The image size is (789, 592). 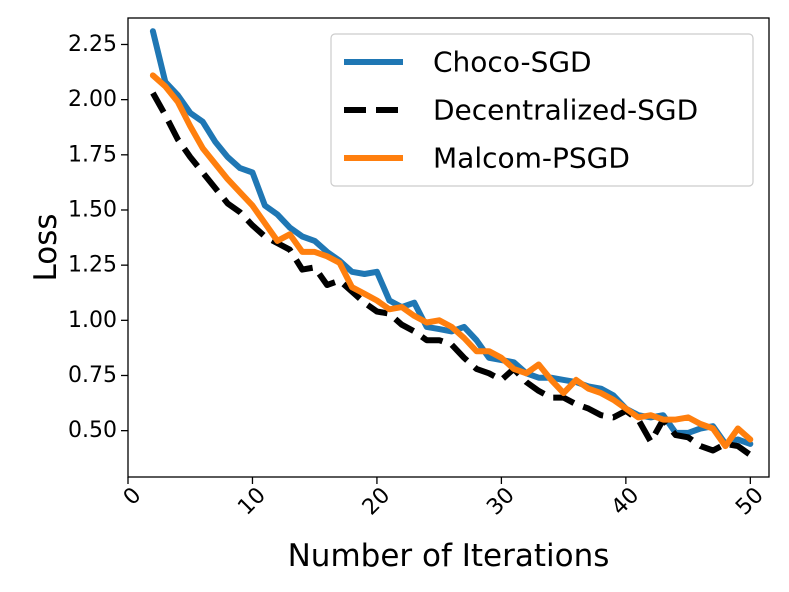 I want to click on legend-box, so click(x=542, y=110).